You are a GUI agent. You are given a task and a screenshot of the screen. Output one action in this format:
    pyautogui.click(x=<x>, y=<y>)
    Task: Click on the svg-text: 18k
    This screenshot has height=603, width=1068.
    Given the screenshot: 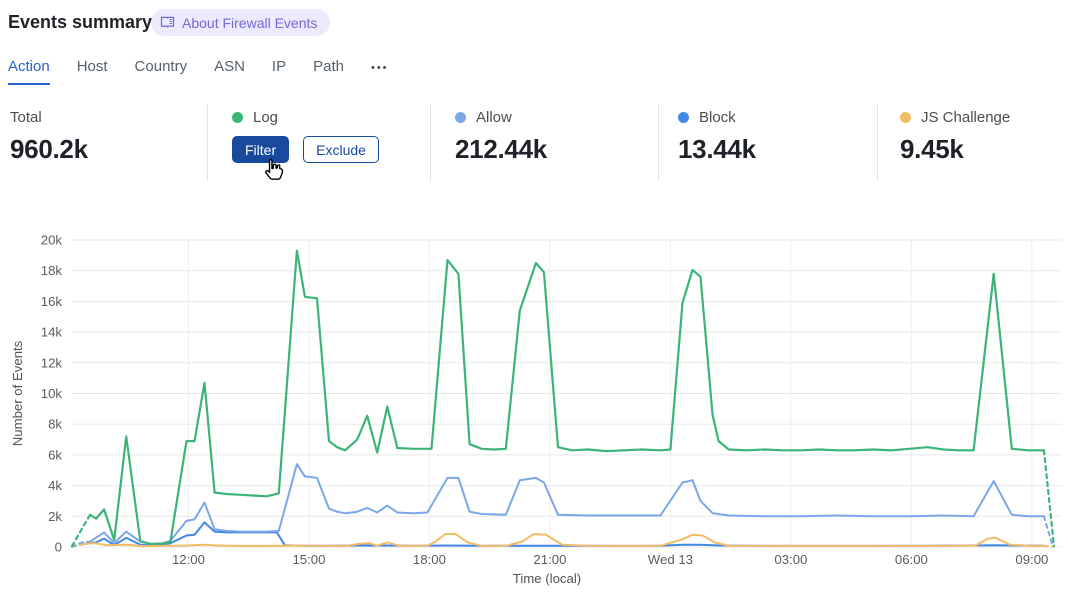 What is the action you would take?
    pyautogui.click(x=52, y=270)
    